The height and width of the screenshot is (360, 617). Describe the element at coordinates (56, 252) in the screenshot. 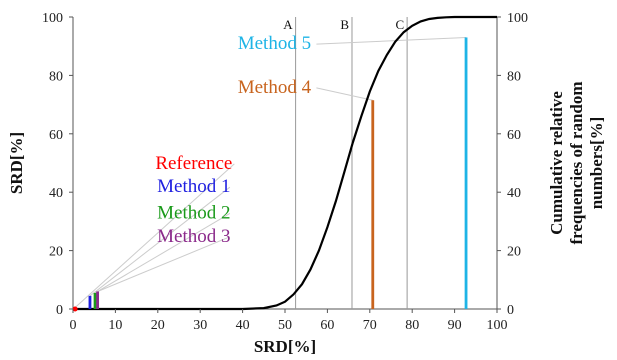

I see `y-tick-label: 20` at that location.